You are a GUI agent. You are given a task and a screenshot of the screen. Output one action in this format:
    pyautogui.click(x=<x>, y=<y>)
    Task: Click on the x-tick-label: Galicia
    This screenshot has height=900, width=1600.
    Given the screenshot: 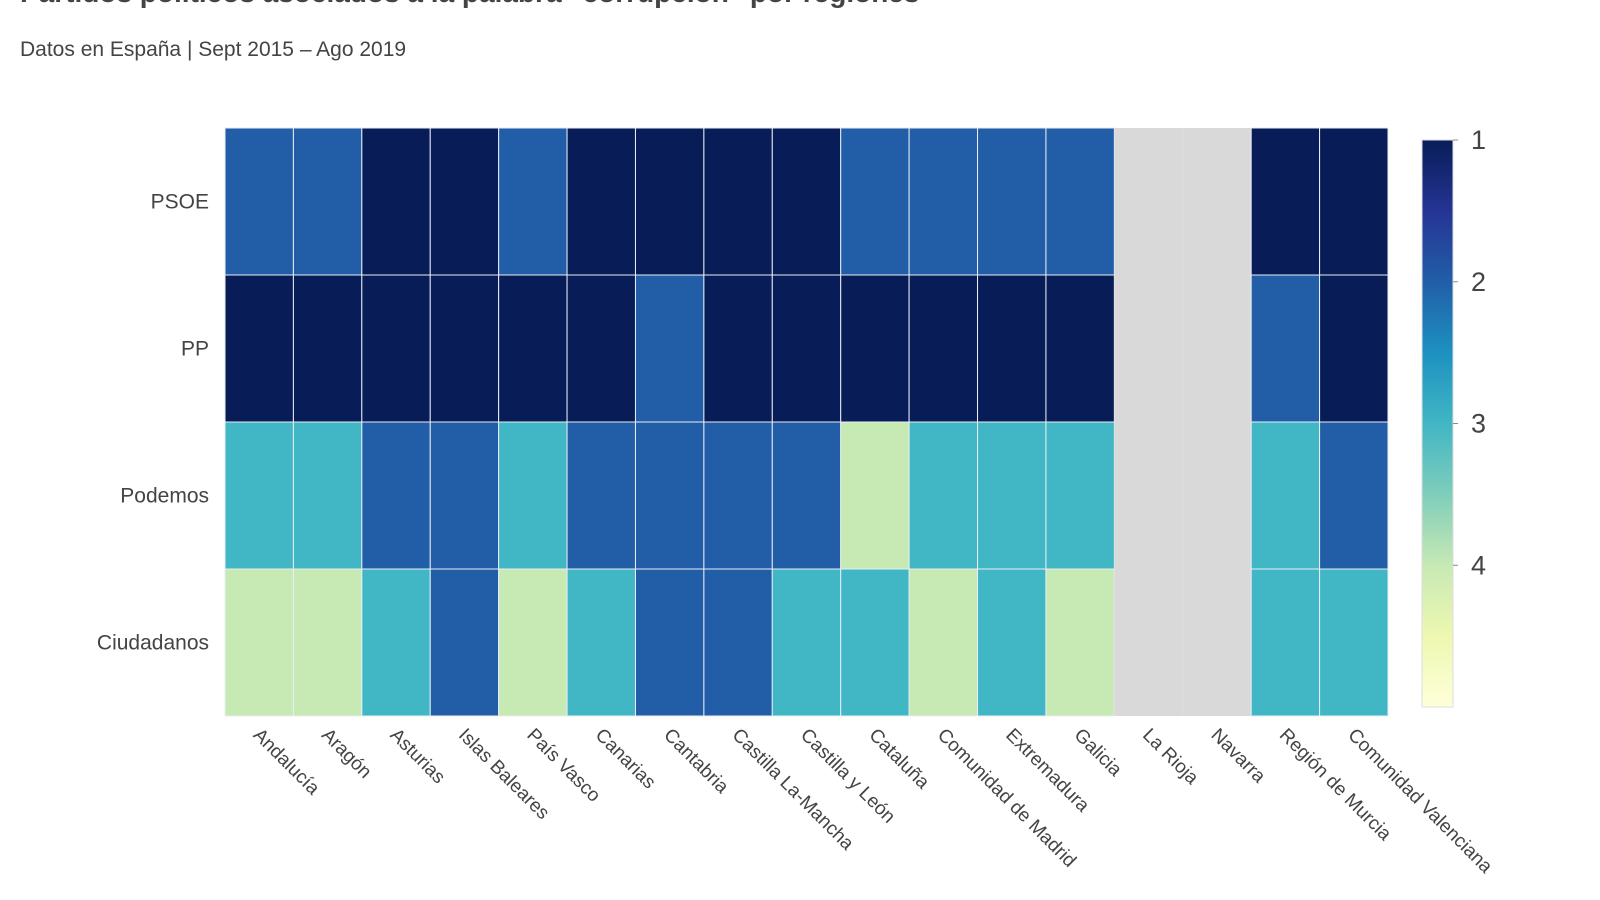 What is the action you would take?
    pyautogui.click(x=1098, y=753)
    